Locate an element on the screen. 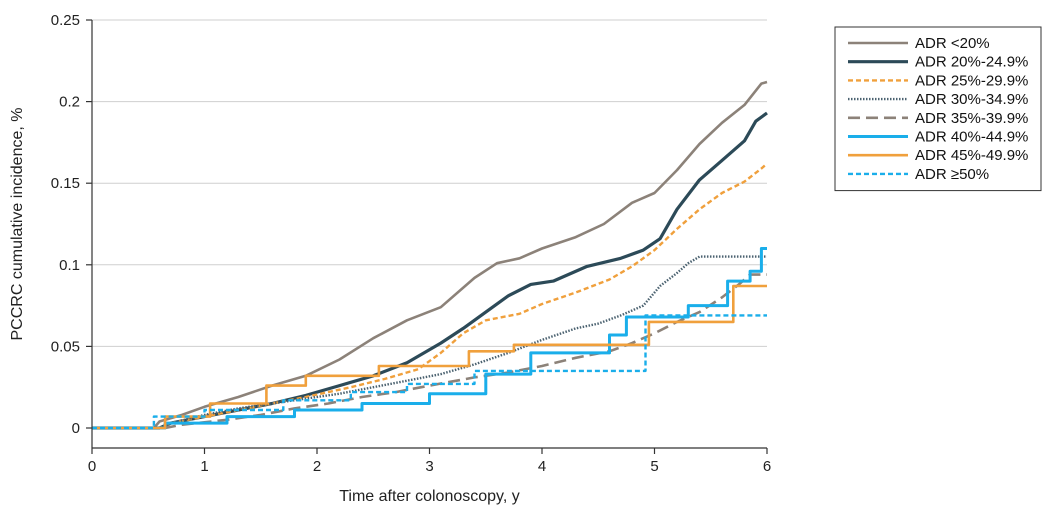 This screenshot has width=1050, height=510. y-tick-label: 0.15 is located at coordinates (65, 183).